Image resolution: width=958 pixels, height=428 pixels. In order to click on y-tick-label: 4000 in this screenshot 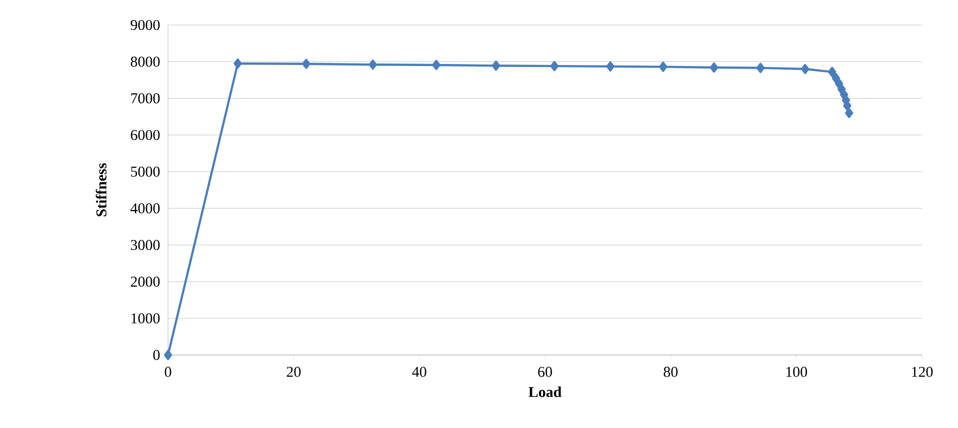, I will do `click(145, 208)`.